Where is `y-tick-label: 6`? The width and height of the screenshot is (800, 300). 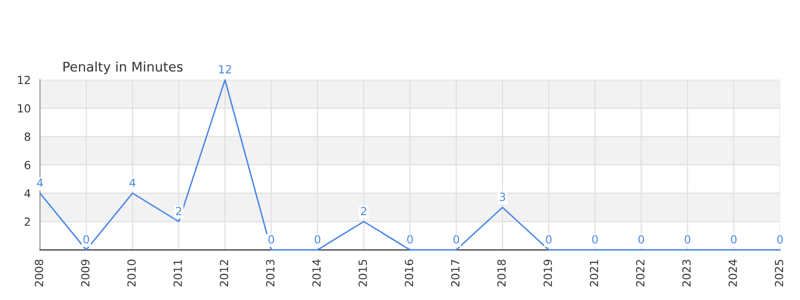
y-tick-label: 6 is located at coordinates (27, 165).